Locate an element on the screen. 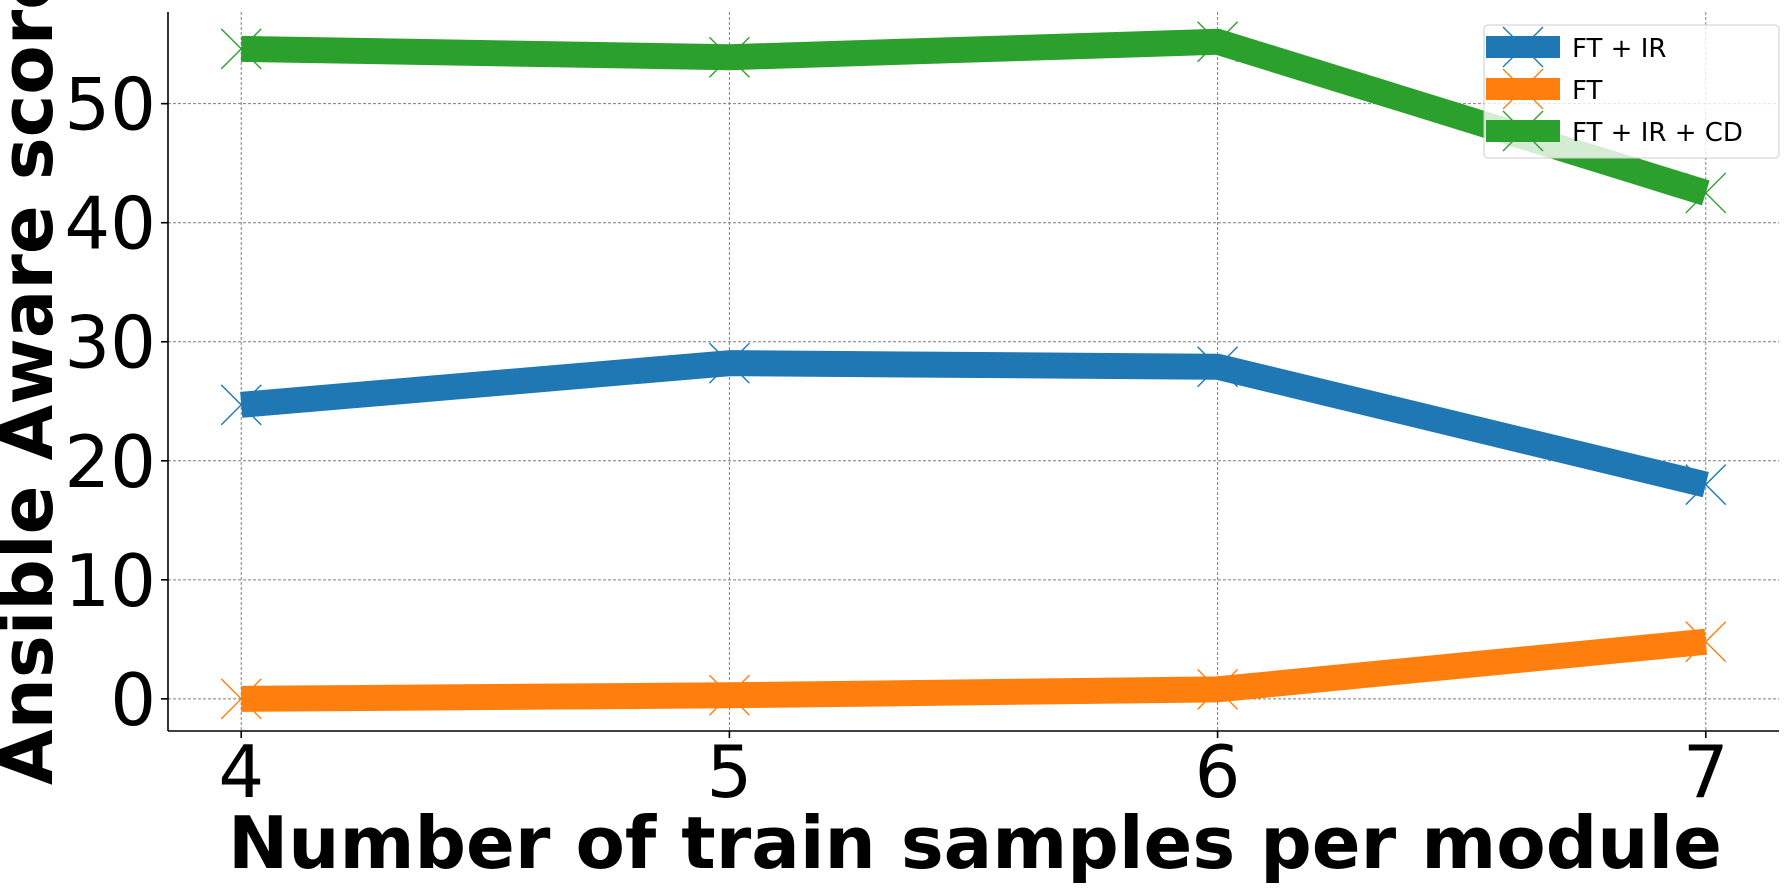 The width and height of the screenshot is (1790, 890). legend-label: FT is located at coordinates (1587, 91).